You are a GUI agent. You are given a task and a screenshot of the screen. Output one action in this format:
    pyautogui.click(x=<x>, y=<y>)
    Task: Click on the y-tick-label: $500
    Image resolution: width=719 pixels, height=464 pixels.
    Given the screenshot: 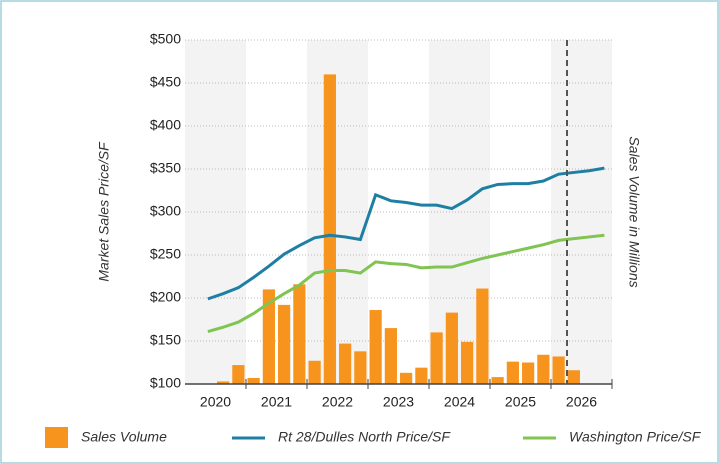 What is the action you would take?
    pyautogui.click(x=165, y=39)
    